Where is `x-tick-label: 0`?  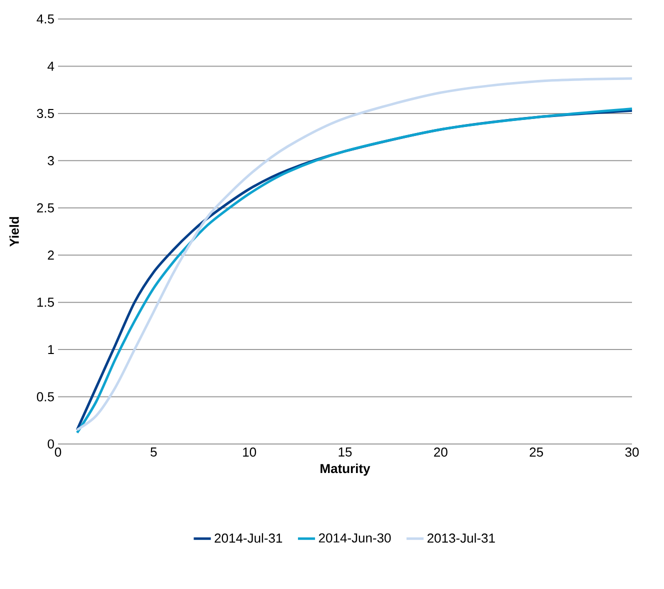
x-tick-label: 0 is located at coordinates (58, 452).